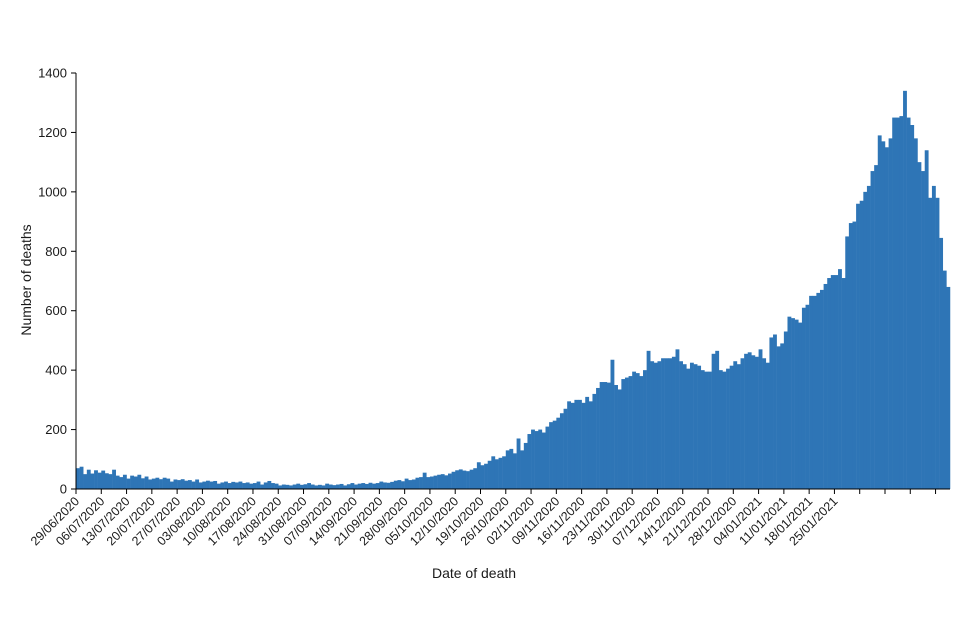  What do you see at coordinates (52, 73) in the screenshot?
I see `y-tick-label: 1400` at bounding box center [52, 73].